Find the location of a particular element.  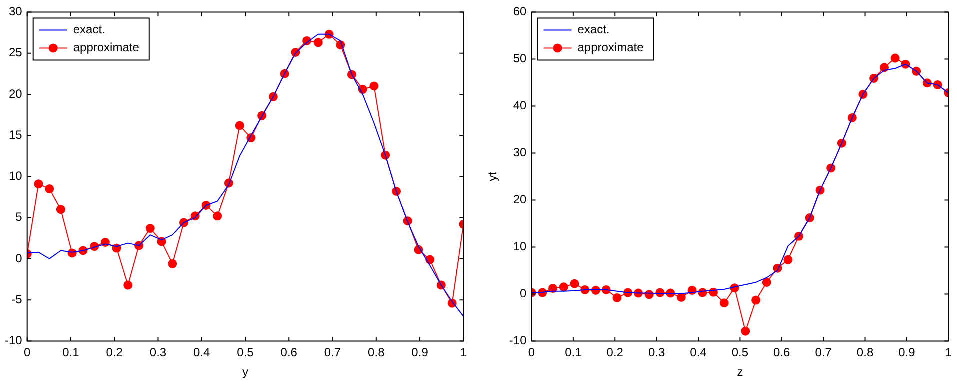

y-tick-label: -5 is located at coordinates (17, 299).